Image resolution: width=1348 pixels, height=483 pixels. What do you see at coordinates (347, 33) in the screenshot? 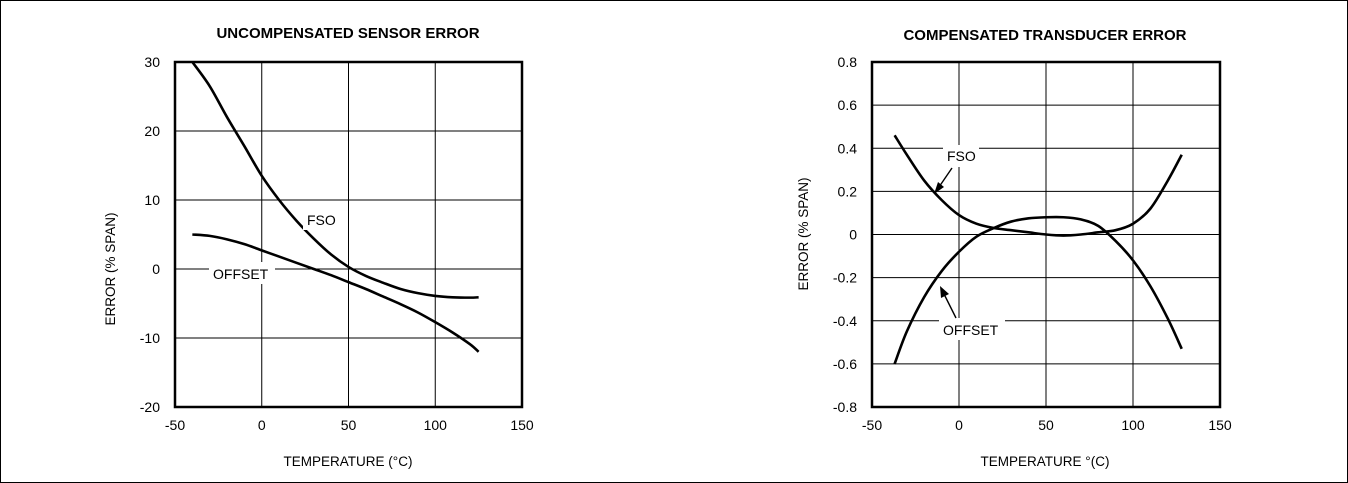
I see `chart-1-title: UNCOMPENSATED SENSOR ERROR` at bounding box center [347, 33].